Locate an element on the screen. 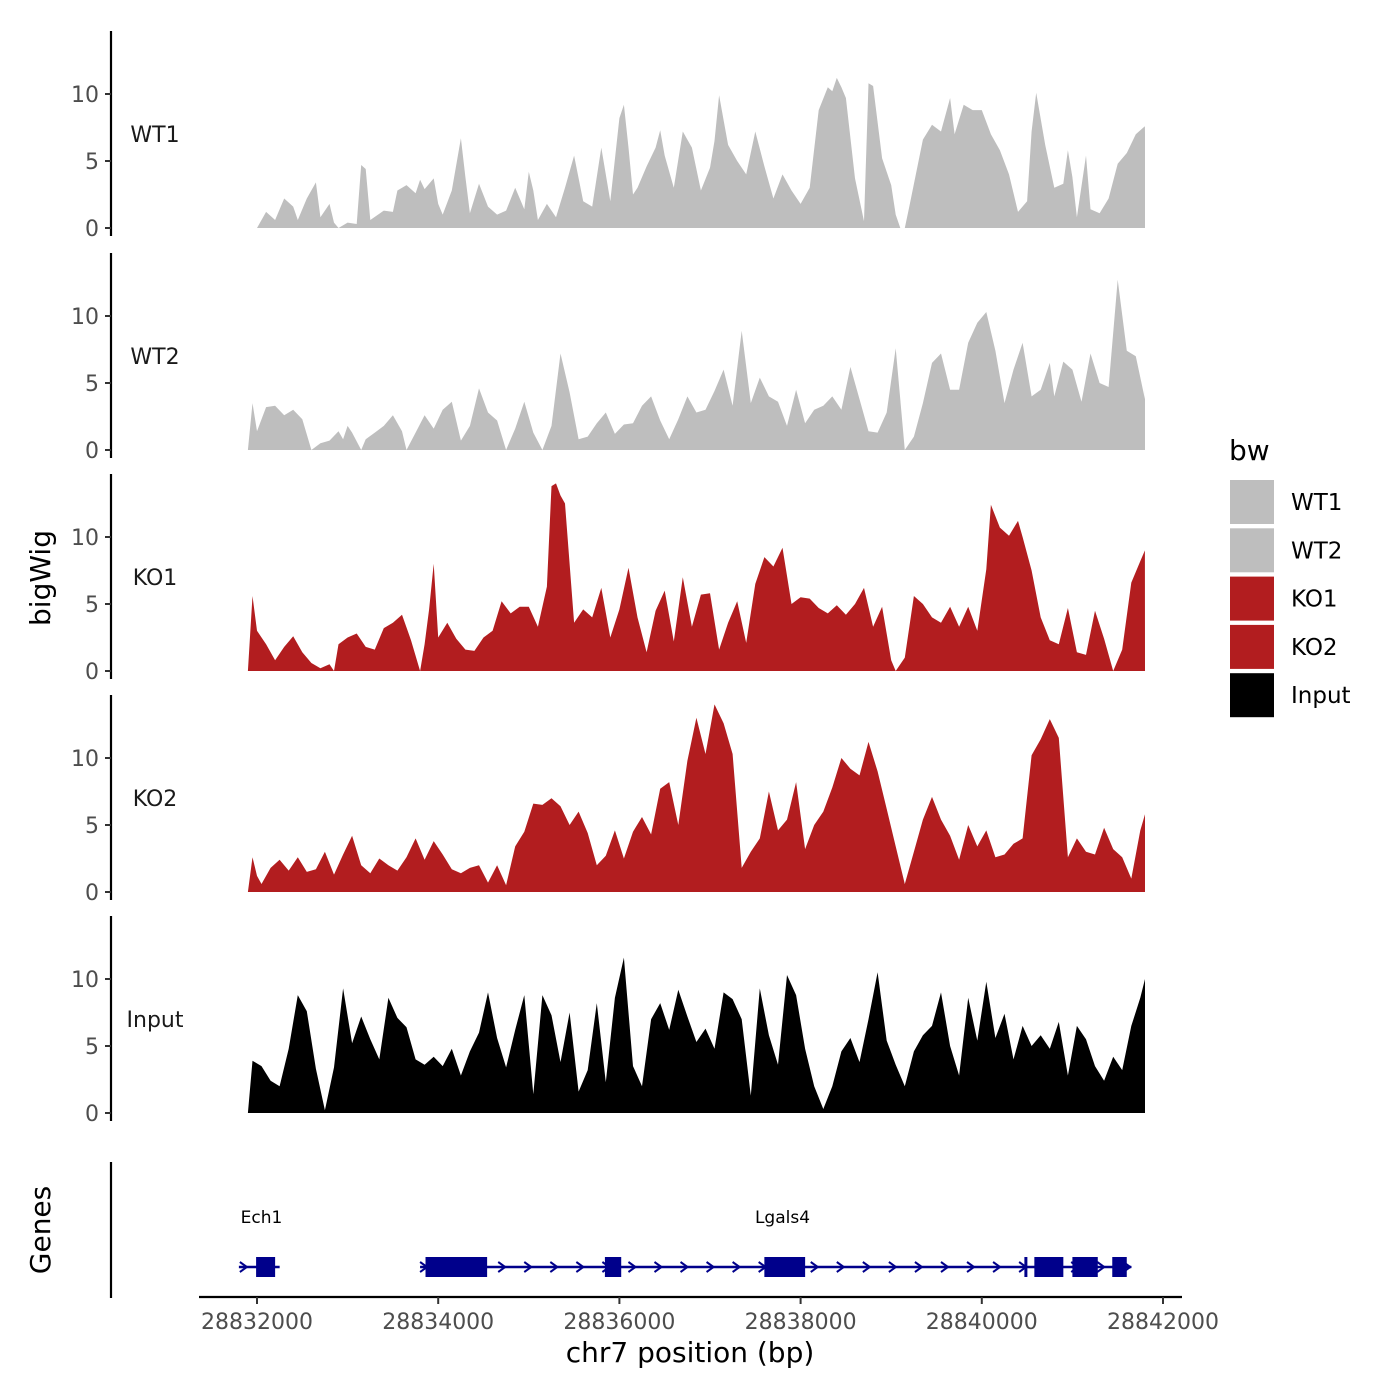 This screenshot has height=1400, width=1400. legend-key-ko2 is located at coordinates (1252, 646).